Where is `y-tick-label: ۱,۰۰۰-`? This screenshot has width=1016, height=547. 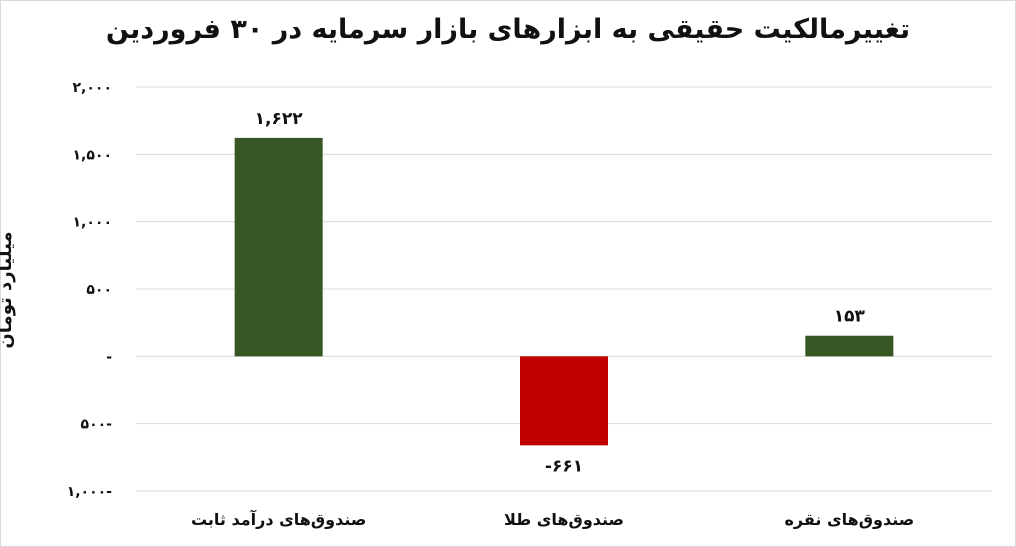 y-tick-label: ۱,۰۰۰- is located at coordinates (89, 492).